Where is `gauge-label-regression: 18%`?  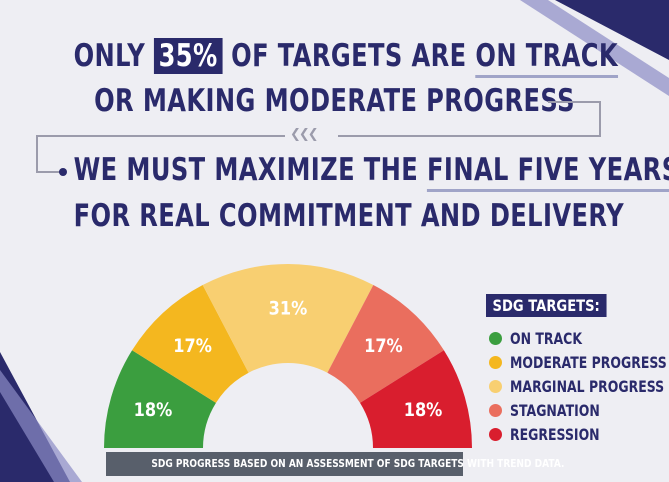
gauge-label-regression: 18% is located at coordinates (423, 411).